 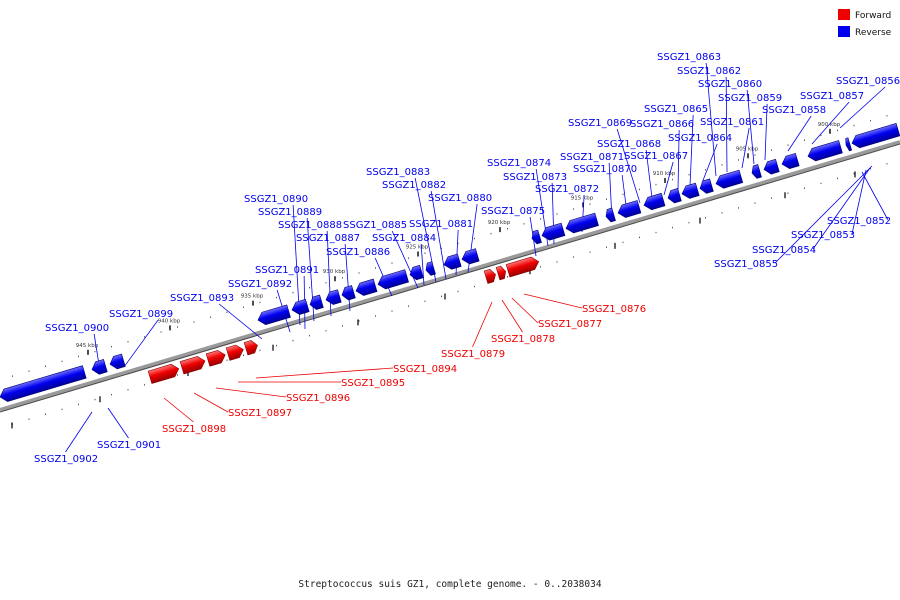 What do you see at coordinates (567, 189) in the screenshot?
I see `gene-label: SSGZ1_0872` at bounding box center [567, 189].